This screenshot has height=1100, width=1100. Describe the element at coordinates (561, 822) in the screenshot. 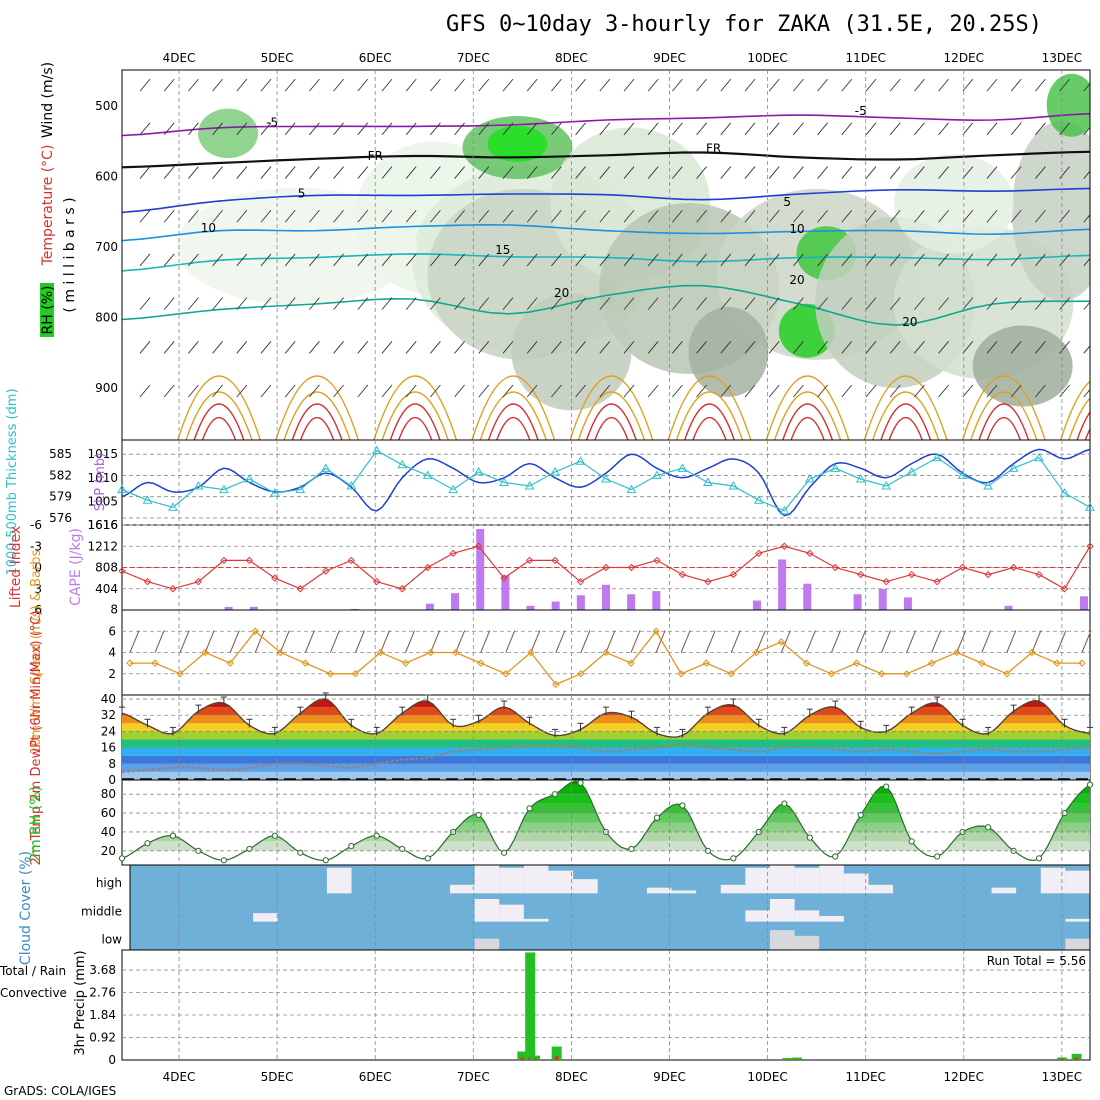

I see `rh-2m-panel: 20 40 60 80 2m RH (%)` at that location.